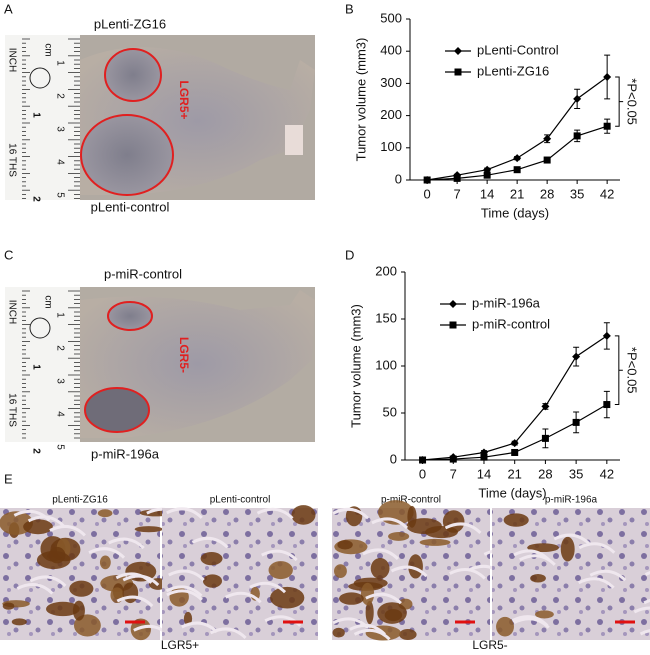 The height and width of the screenshot is (655, 650). Describe the element at coordinates (457, 193) in the screenshot. I see `x-tick-label: 7` at that location.